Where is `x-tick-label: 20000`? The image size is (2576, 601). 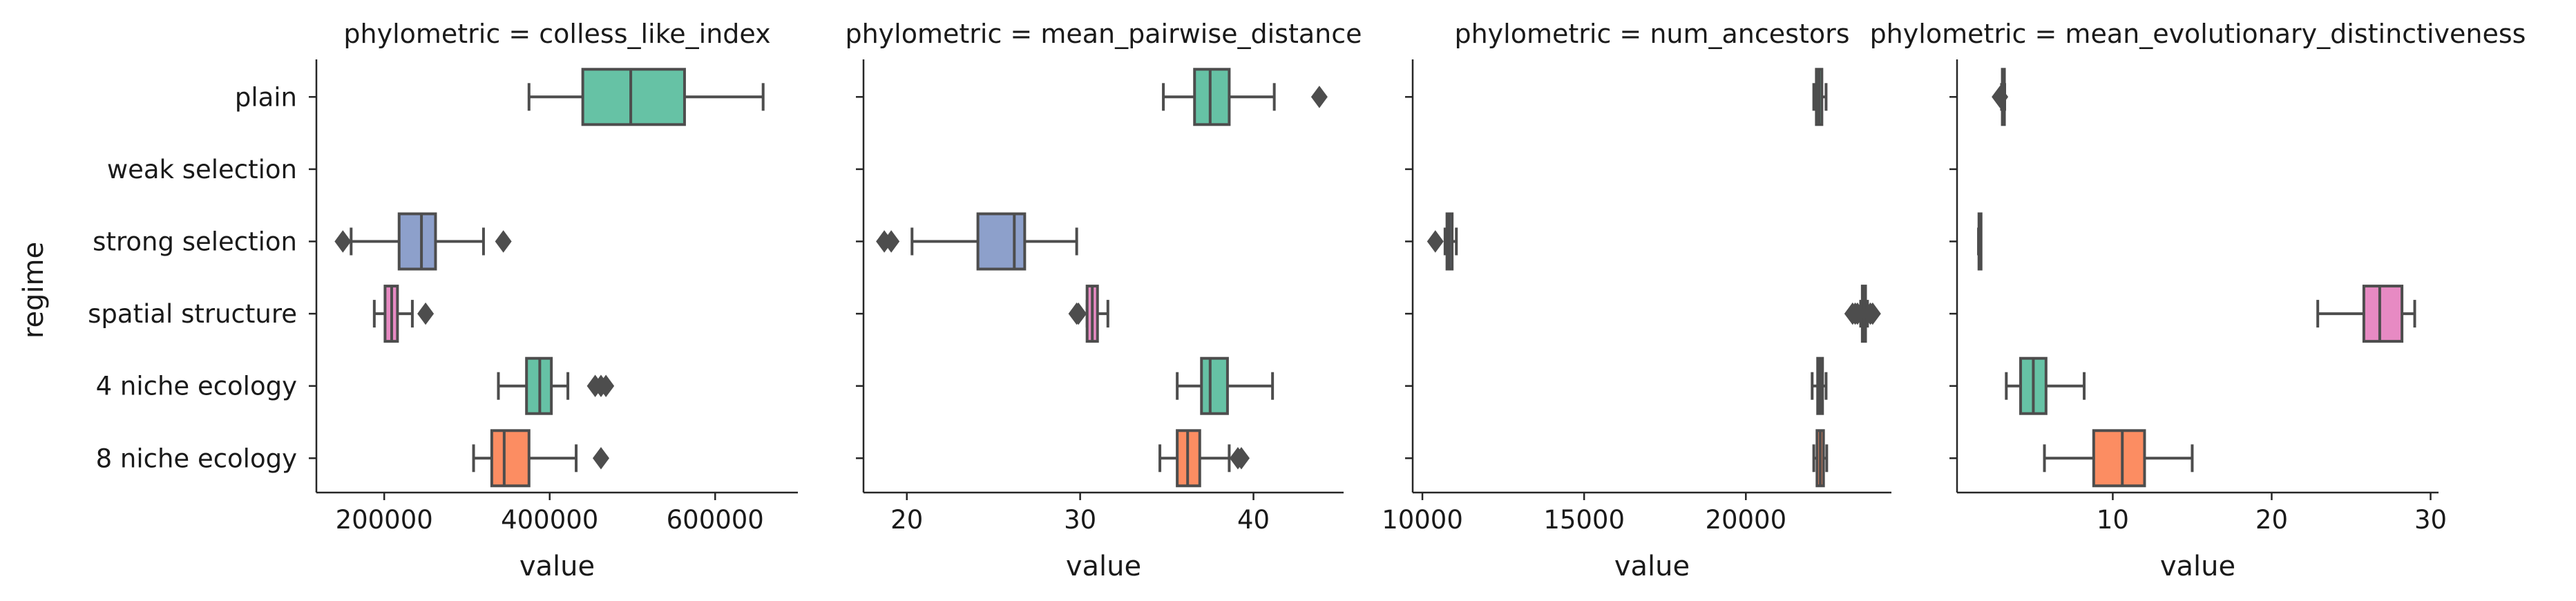
x-tick-label: 20000 is located at coordinates (1745, 520).